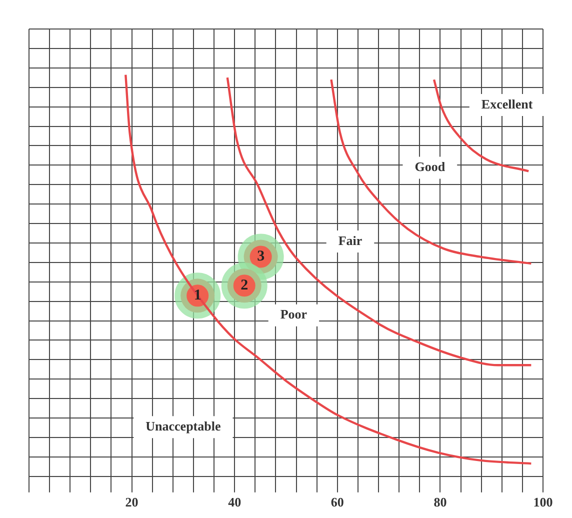 Image resolution: width=572 pixels, height=518 pixels. What do you see at coordinates (430, 166) in the screenshot?
I see `annotation: Good` at bounding box center [430, 166].